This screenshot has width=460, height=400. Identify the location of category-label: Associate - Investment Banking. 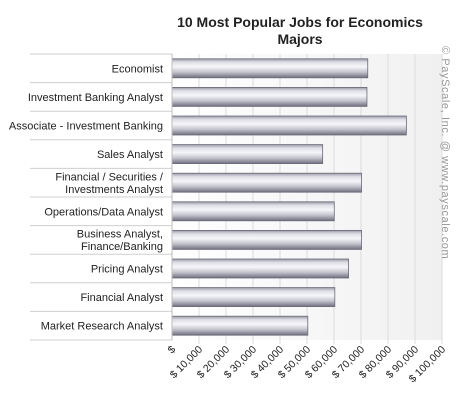
(86, 127).